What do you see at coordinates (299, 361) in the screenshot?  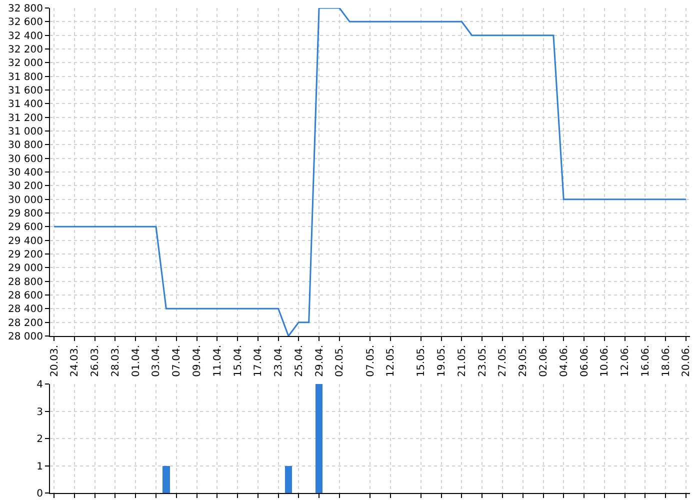 I see `x-tick-label: 25.04.` at bounding box center [299, 361].